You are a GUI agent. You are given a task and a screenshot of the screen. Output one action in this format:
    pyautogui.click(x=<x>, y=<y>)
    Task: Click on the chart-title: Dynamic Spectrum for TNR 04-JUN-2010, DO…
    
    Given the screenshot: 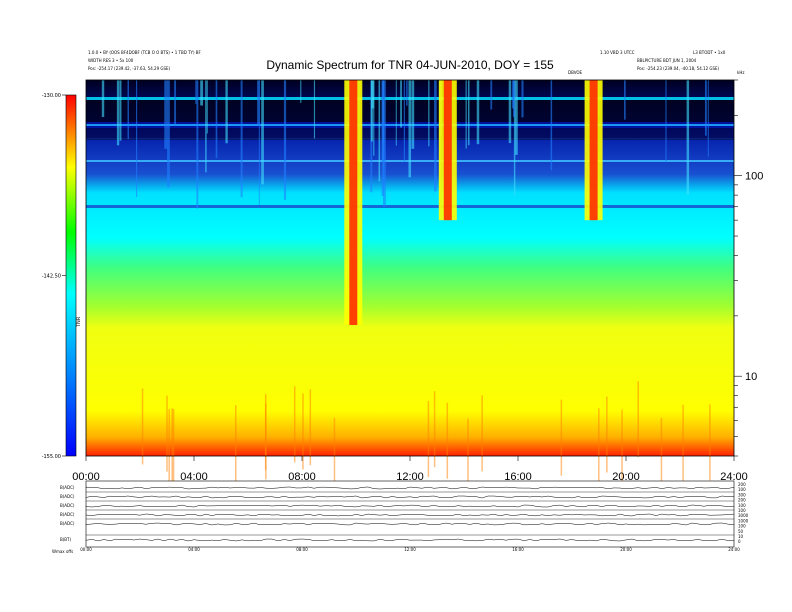 What is the action you would take?
    pyautogui.click(x=410, y=65)
    